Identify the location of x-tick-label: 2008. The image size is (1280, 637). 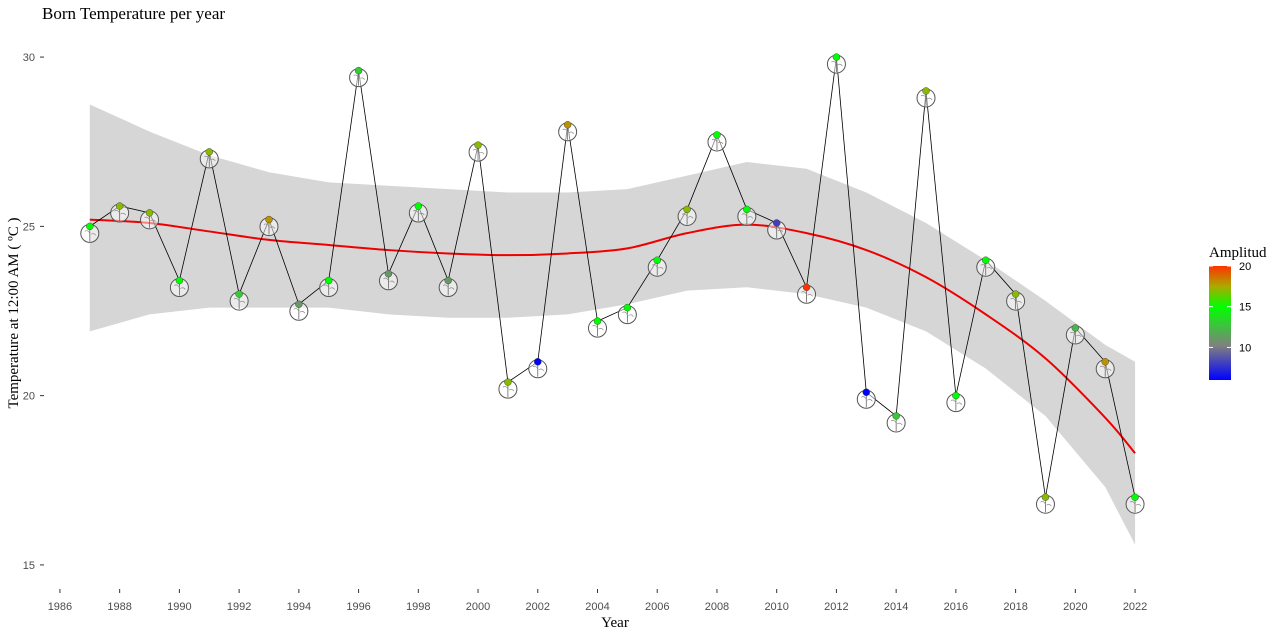
(717, 607).